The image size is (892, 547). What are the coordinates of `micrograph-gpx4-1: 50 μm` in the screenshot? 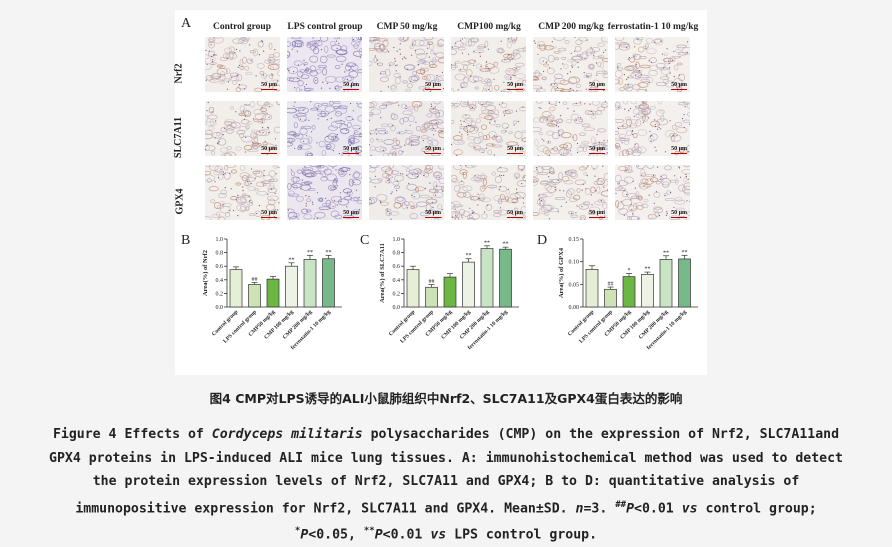 It's located at (324, 192).